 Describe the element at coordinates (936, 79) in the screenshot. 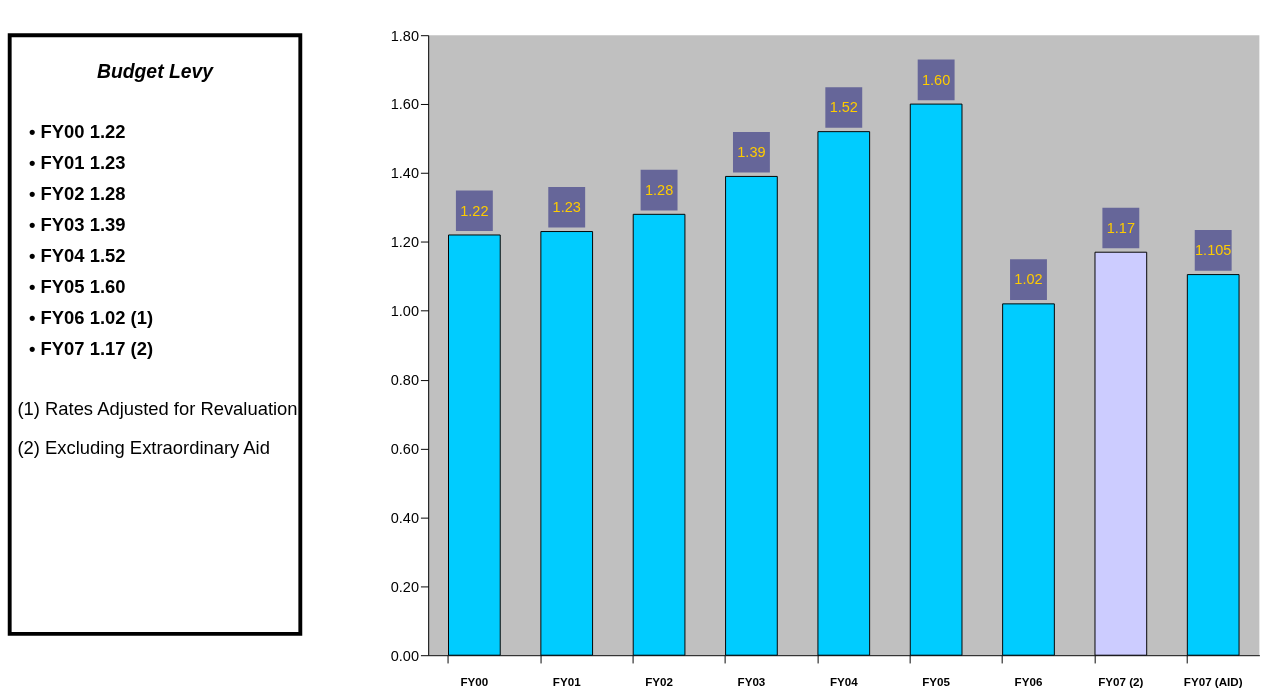

I see `data-label: 1.60` at that location.